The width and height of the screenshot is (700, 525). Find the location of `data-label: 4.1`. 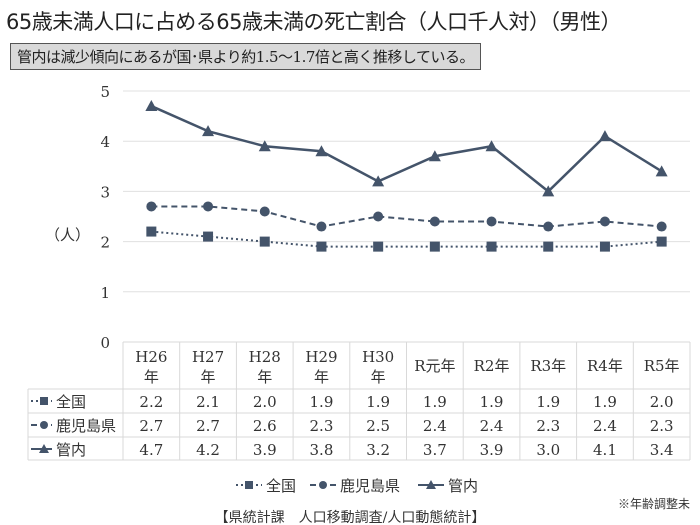

data-label: 4.1 is located at coordinates (605, 450).